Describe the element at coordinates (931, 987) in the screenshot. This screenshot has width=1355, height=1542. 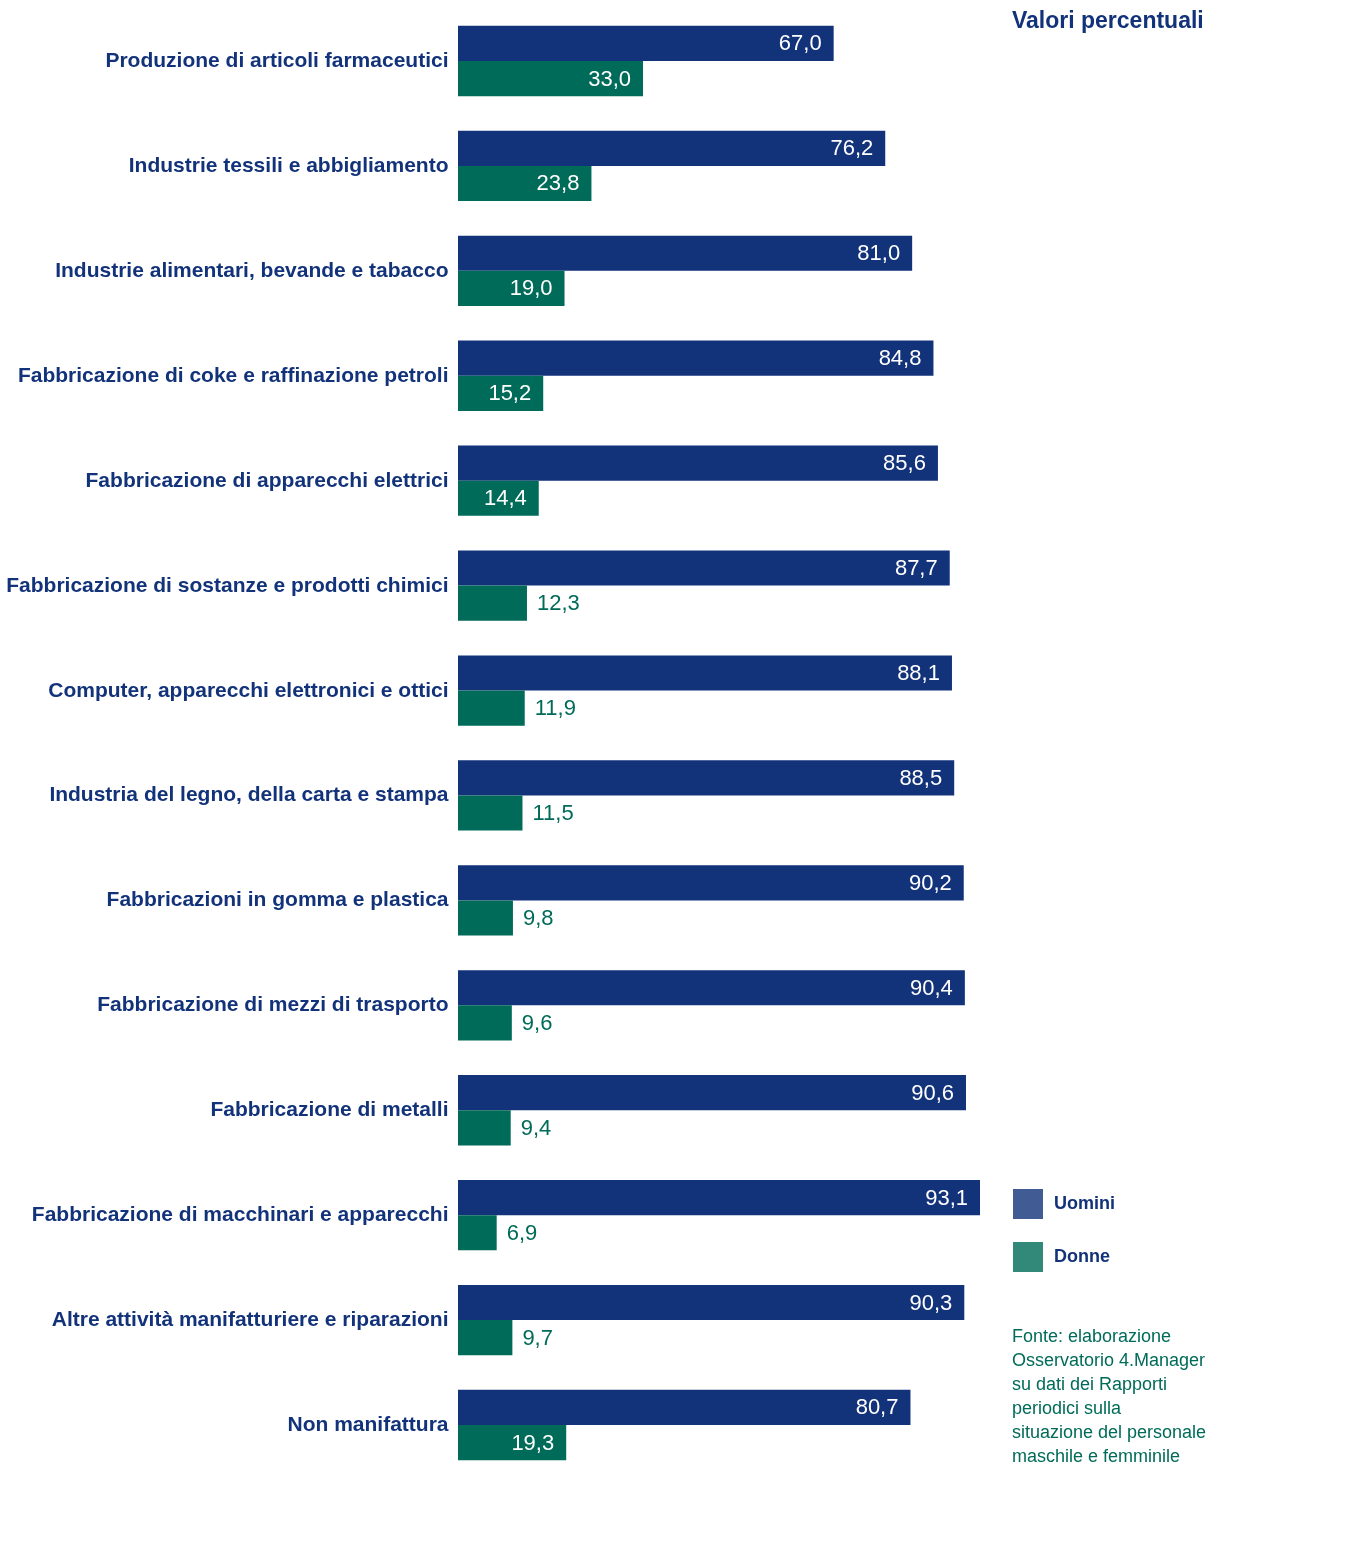
I see `data-label: 90,4` at that location.